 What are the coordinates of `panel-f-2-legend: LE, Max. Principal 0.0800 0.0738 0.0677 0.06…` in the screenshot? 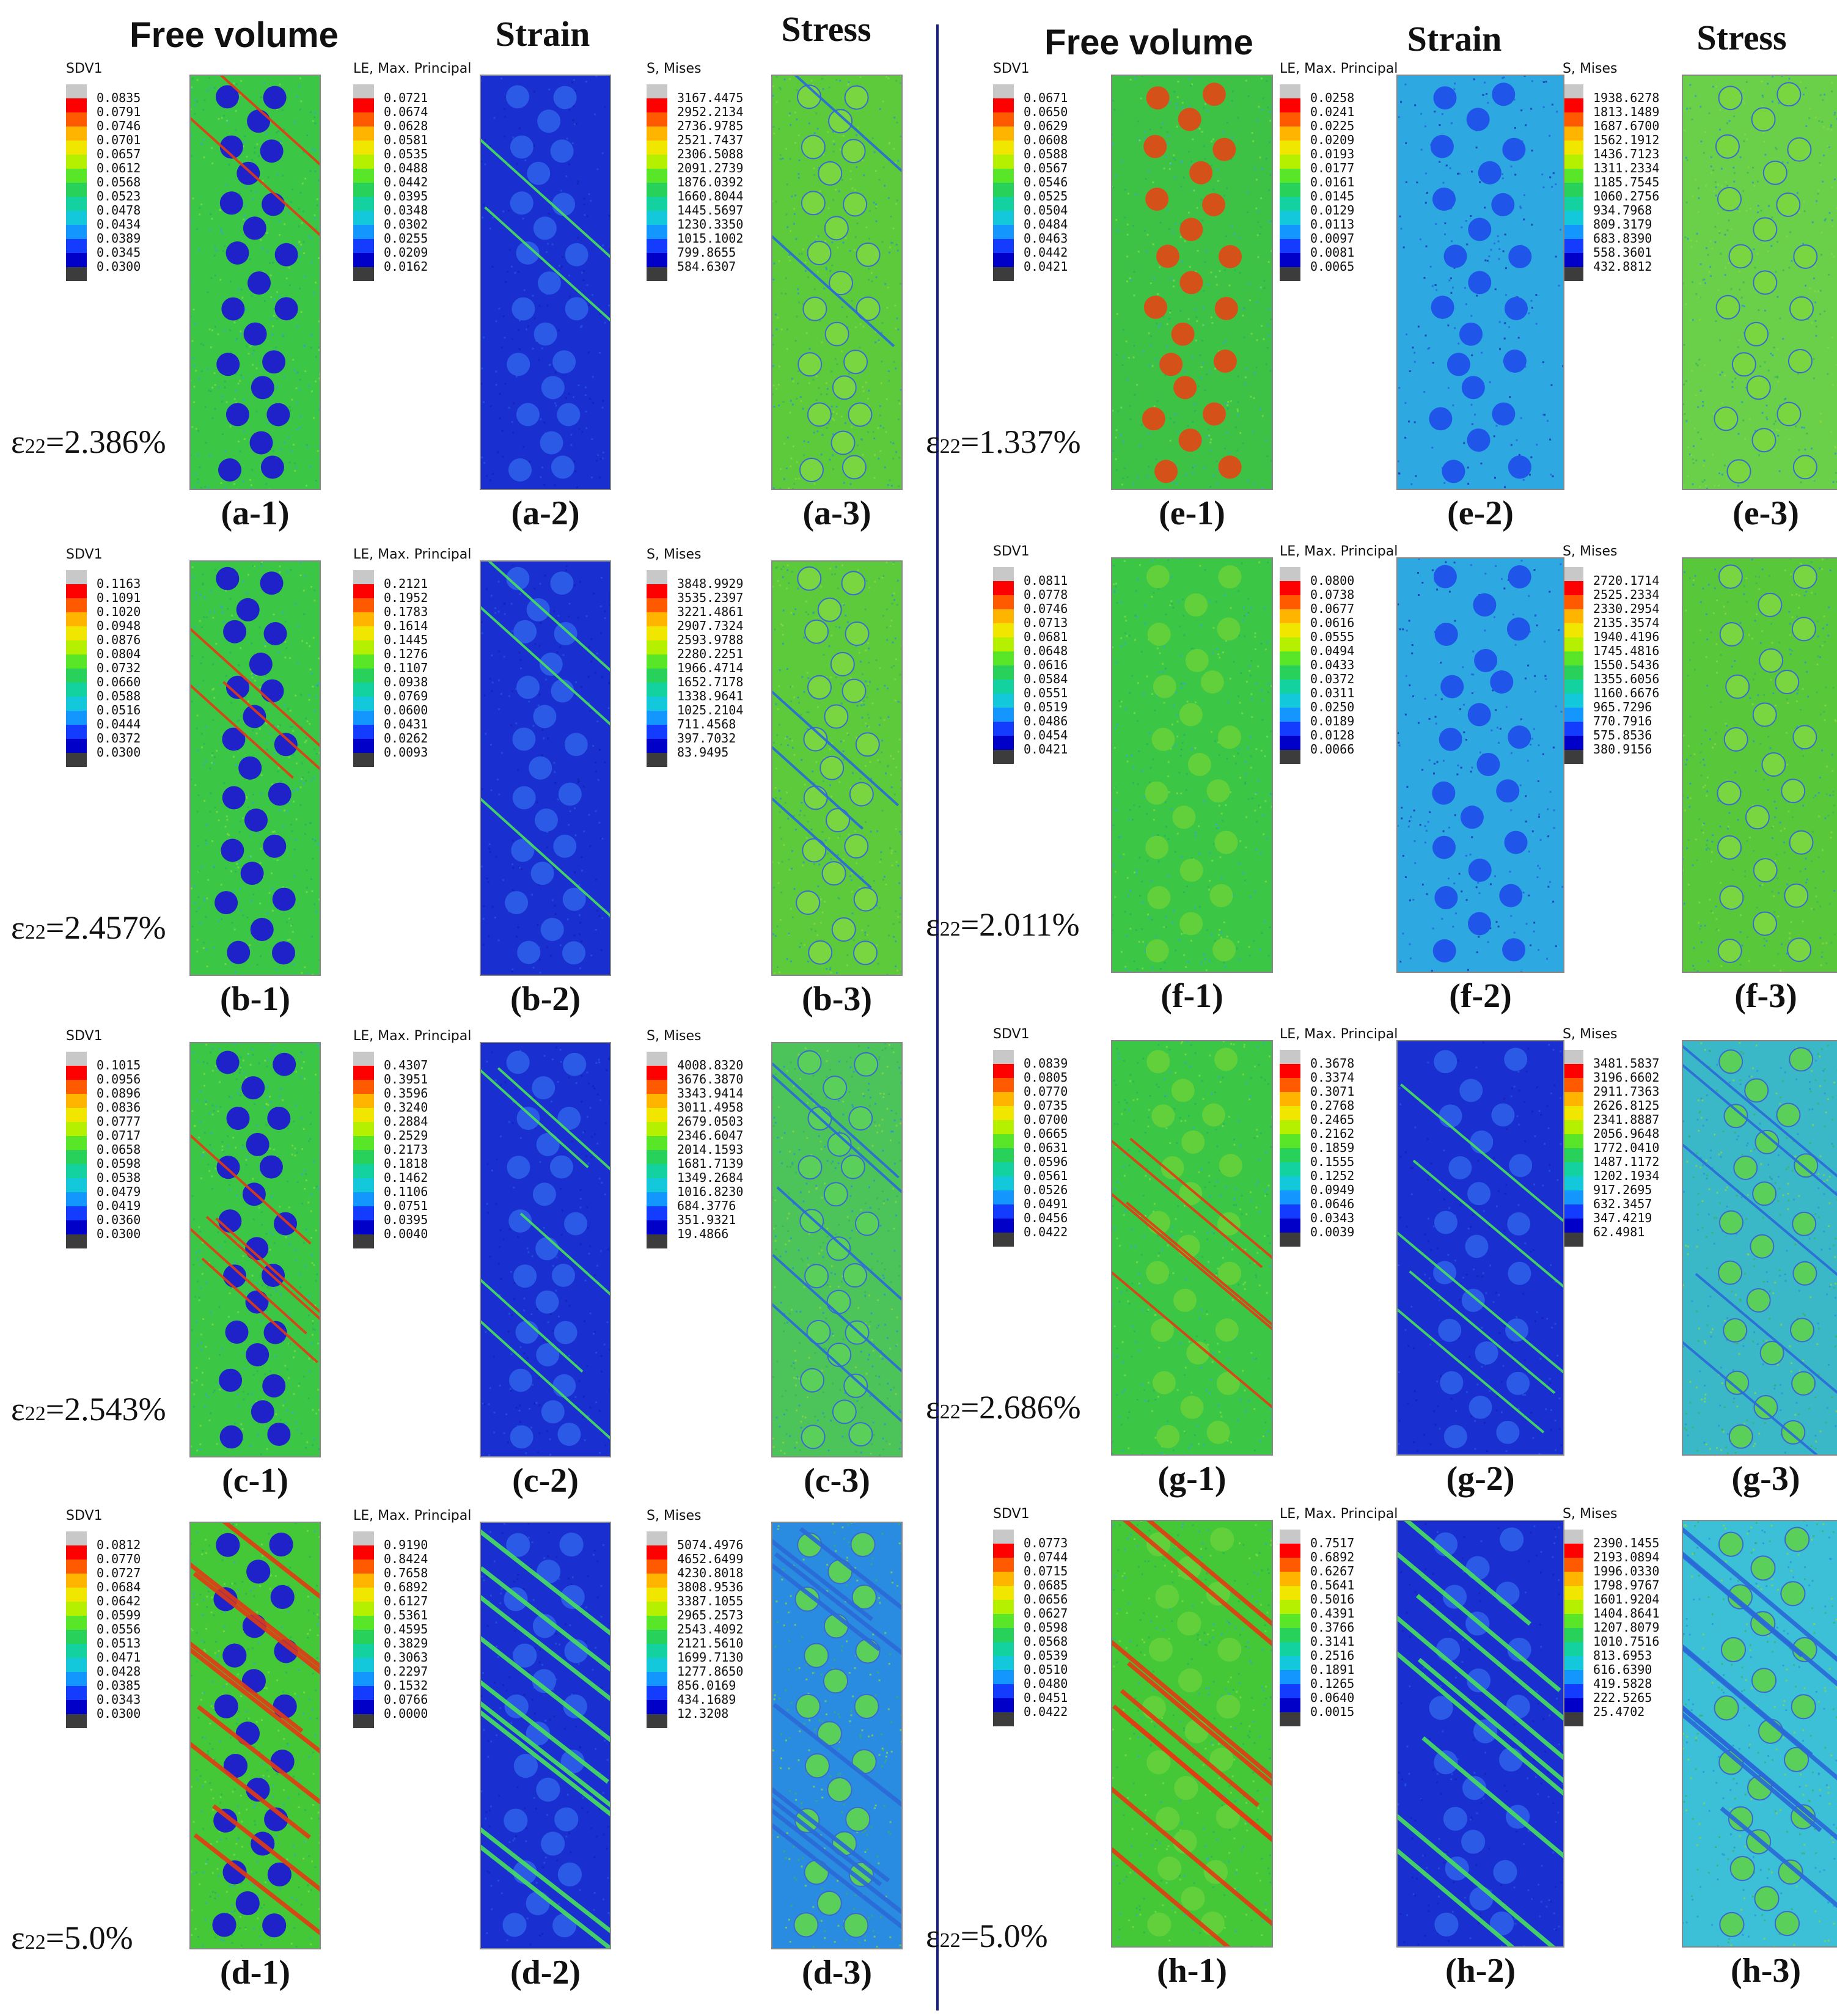 It's located at (1362, 655).